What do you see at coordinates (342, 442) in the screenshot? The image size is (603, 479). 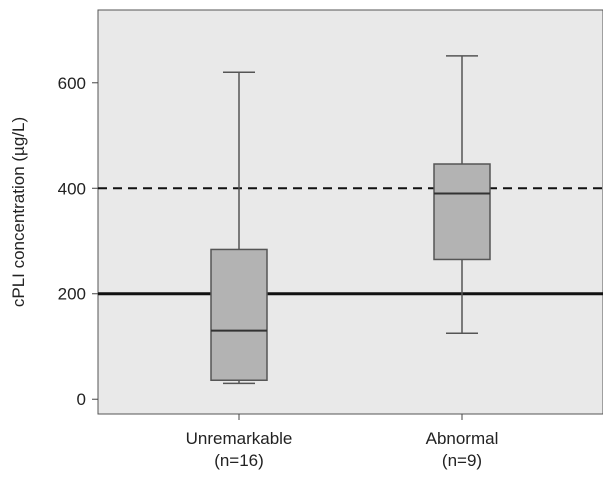 I see `x-axis: Unremarkable (n=16) Abnormal (n=9)` at bounding box center [342, 442].